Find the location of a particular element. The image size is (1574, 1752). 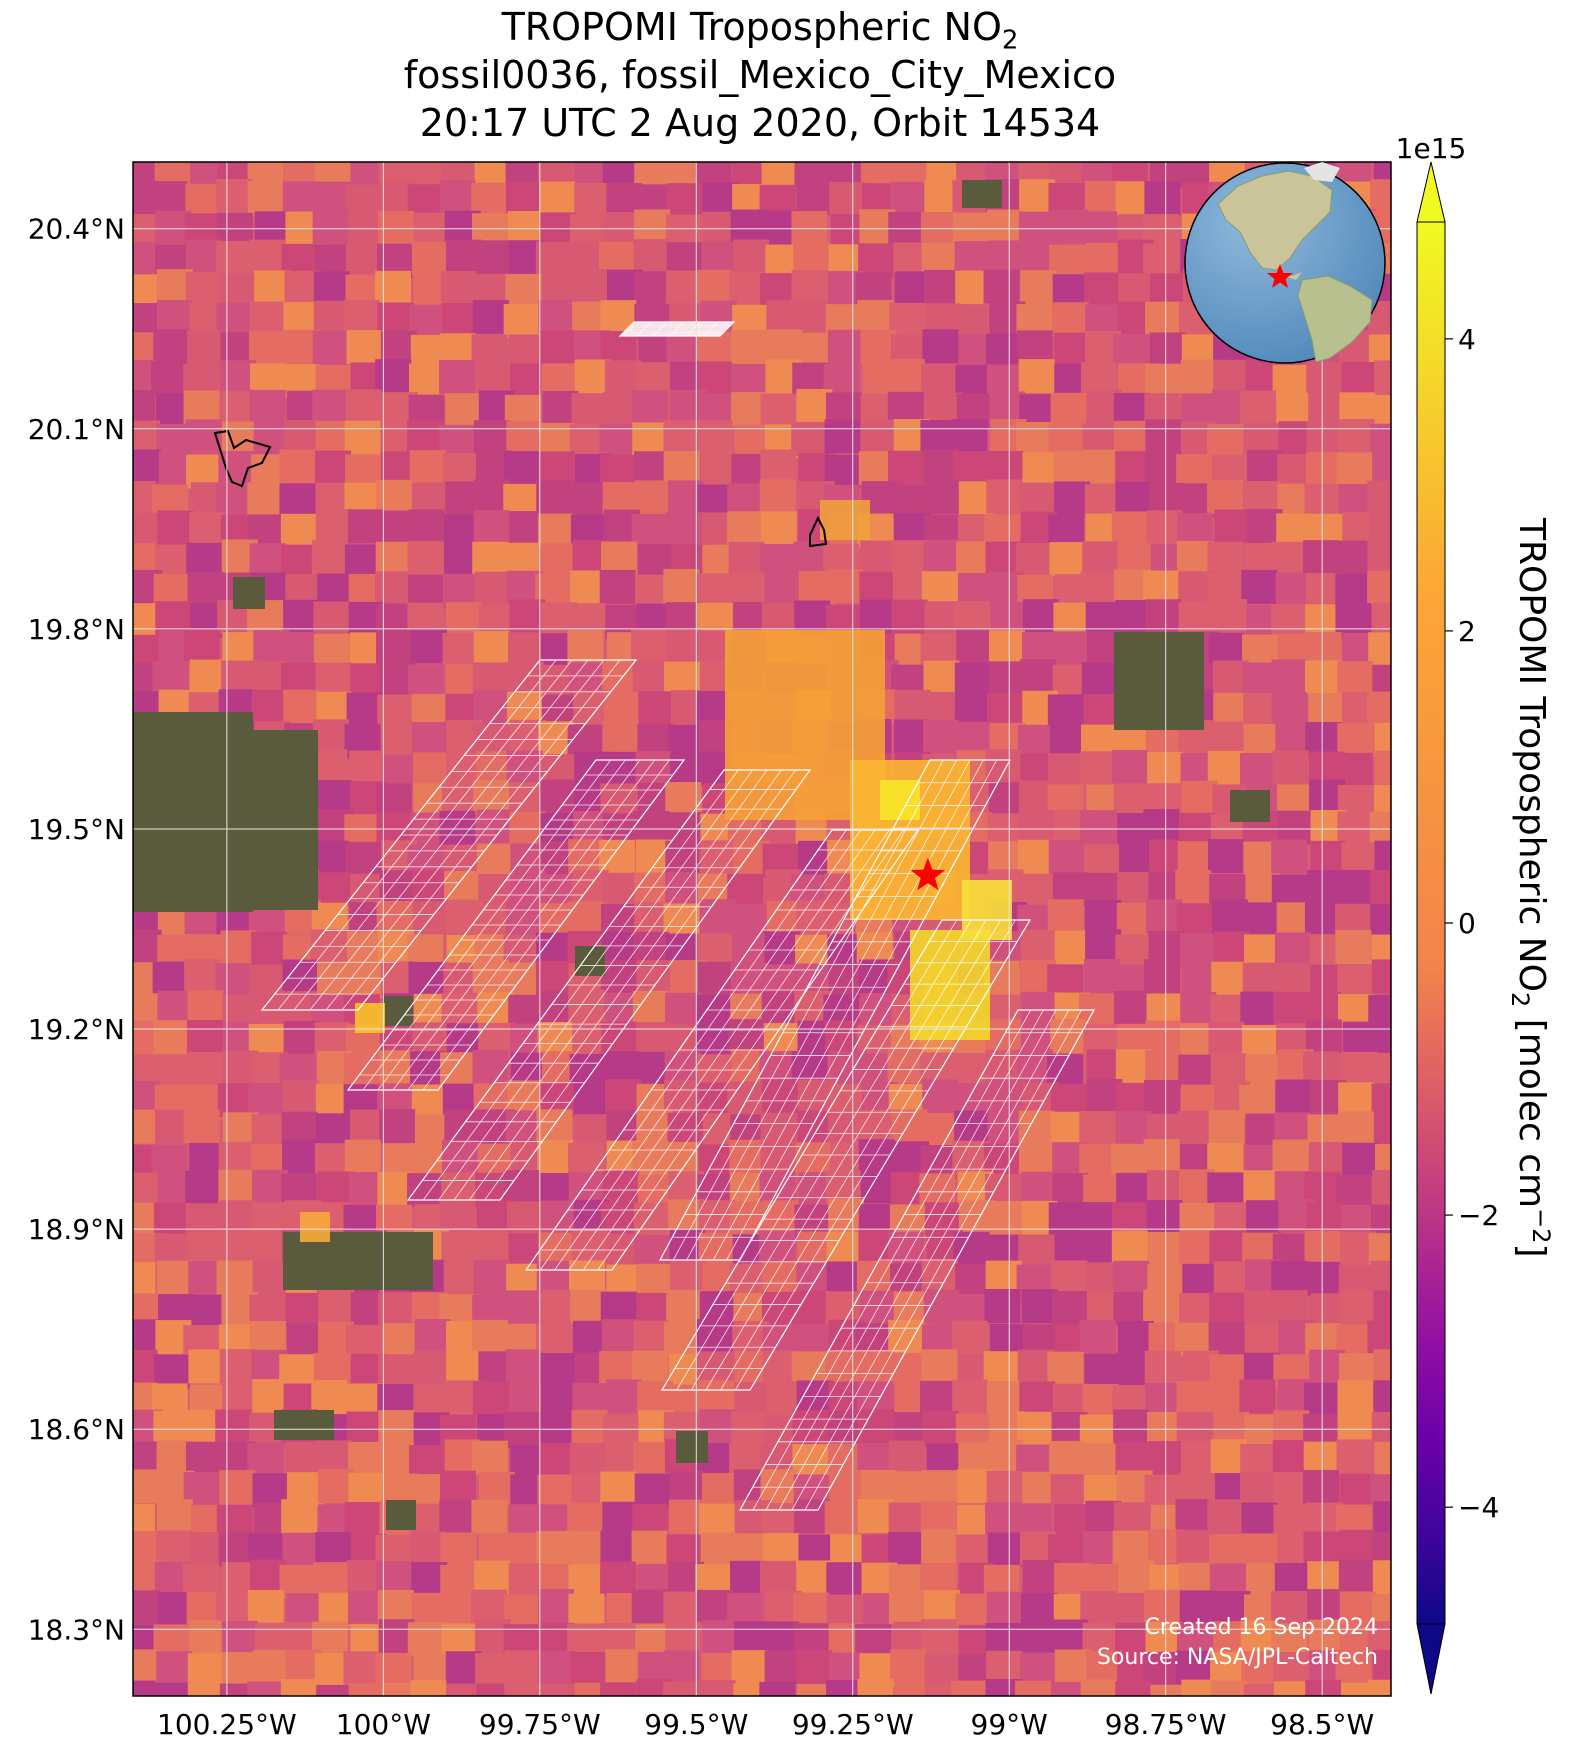

colorbar-extend-max is located at coordinates (1431, 192).